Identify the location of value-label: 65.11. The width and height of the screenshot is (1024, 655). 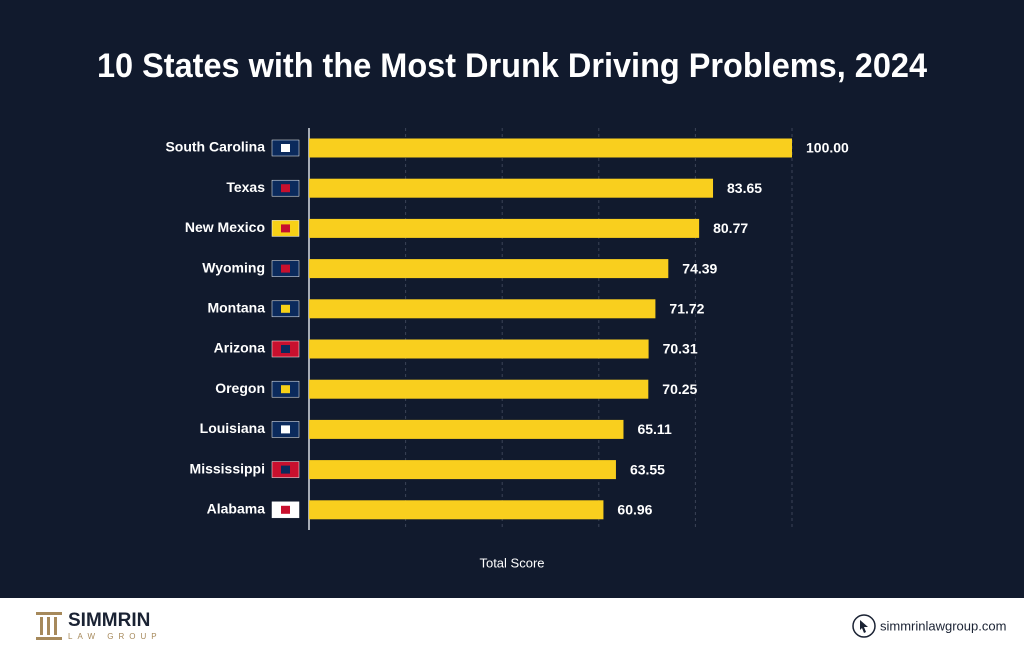
(654, 429).